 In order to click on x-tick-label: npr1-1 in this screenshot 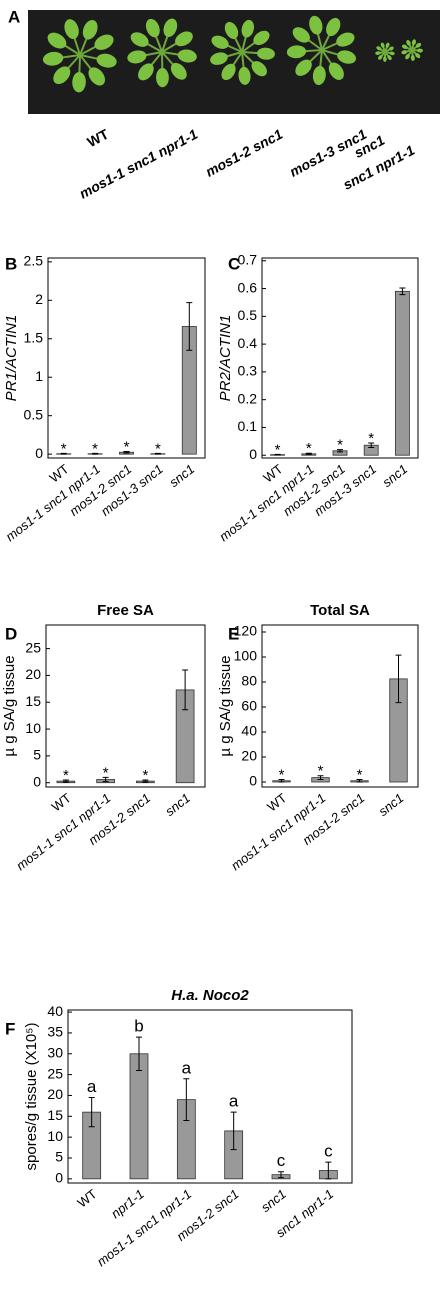, I will do `click(127, 1203)`.